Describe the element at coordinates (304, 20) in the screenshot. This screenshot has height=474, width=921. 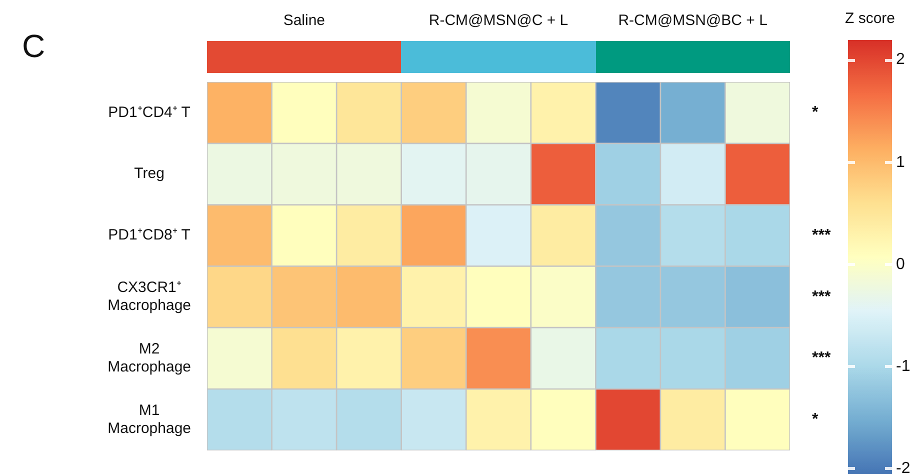
I see `text: Saline` at that location.